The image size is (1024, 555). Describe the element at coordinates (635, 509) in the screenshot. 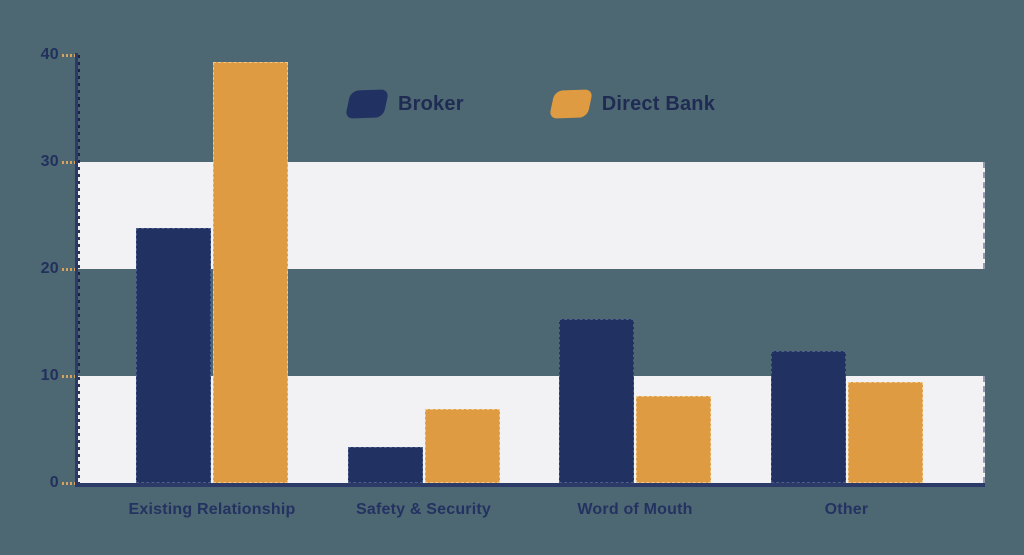

I see `category-label: Word of Mouth` at that location.